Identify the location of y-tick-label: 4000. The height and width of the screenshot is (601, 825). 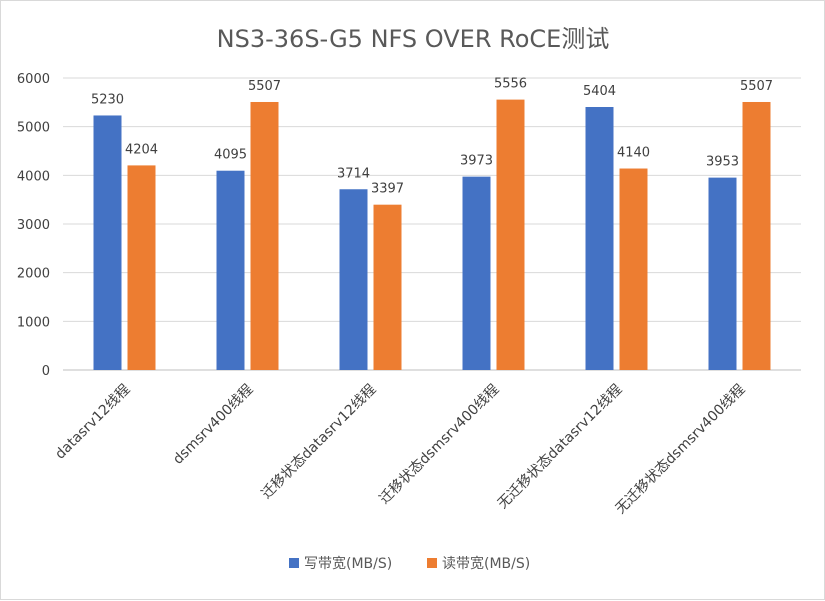
(33, 176).